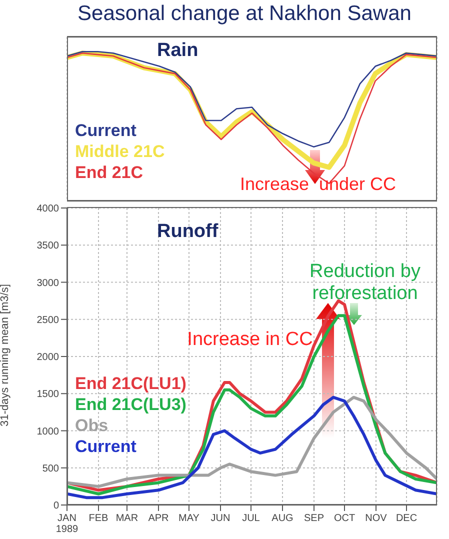  Describe the element at coordinates (56, 506) in the screenshot. I see `y-tick-label: 0` at that location.